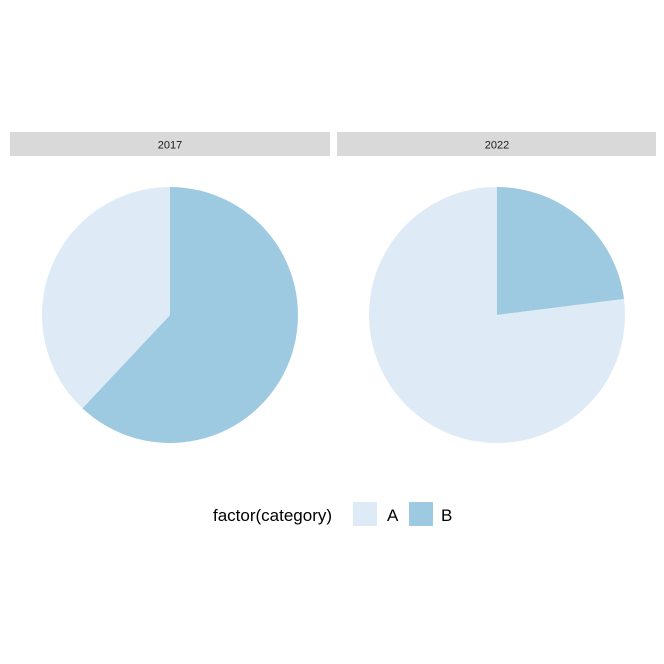  I want to click on legend-key-a, so click(365, 514).